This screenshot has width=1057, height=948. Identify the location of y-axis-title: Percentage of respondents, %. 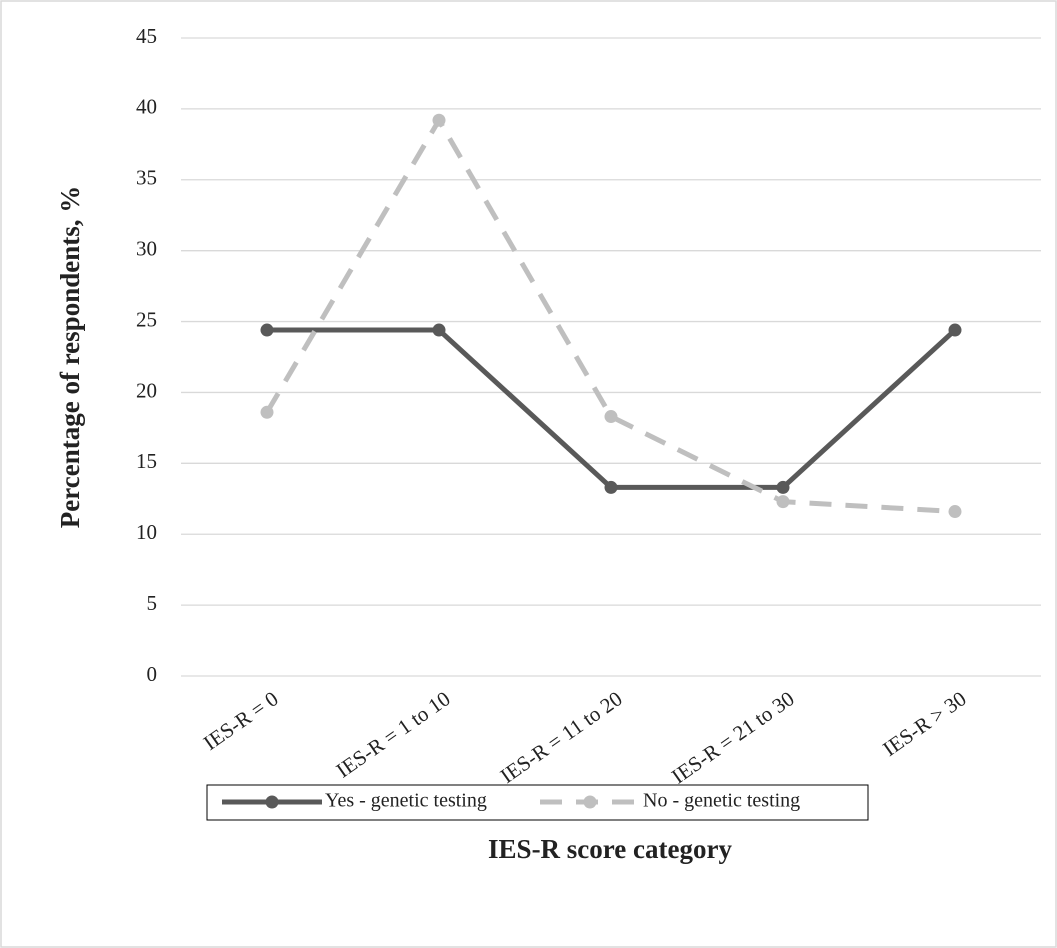
(70, 357).